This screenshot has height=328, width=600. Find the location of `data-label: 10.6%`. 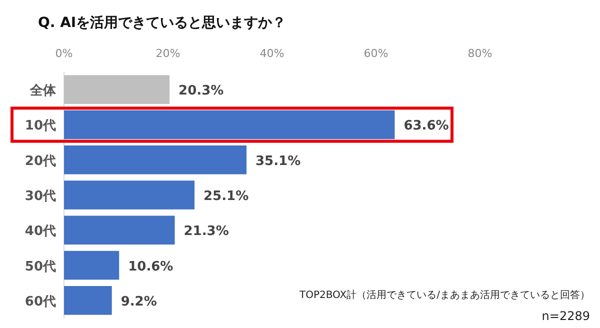

data-label: 10.6% is located at coordinates (151, 266).